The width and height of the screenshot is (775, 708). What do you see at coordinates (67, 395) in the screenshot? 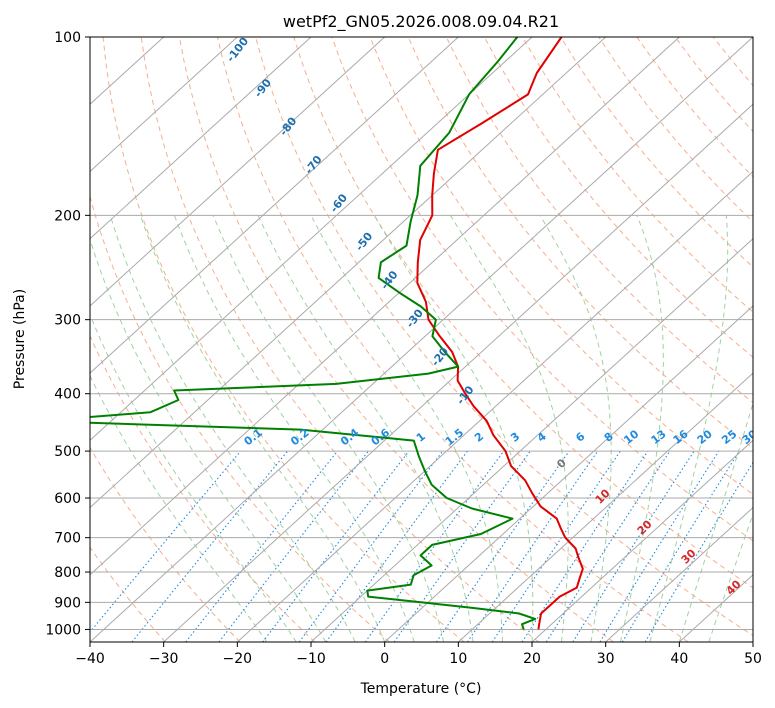
I see `y-tick-label: 400` at bounding box center [67, 395].